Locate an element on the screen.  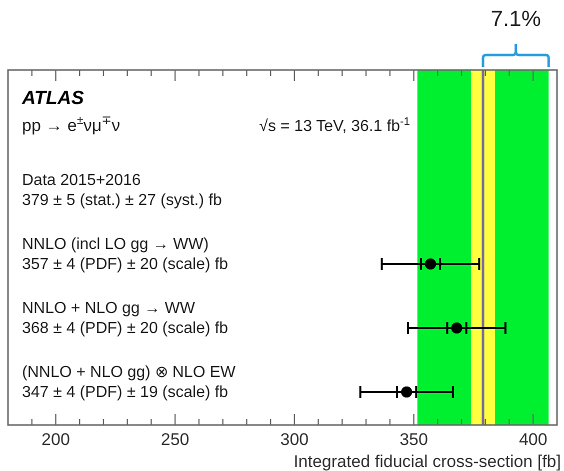
x-tick-label: 400 is located at coordinates (533, 439).